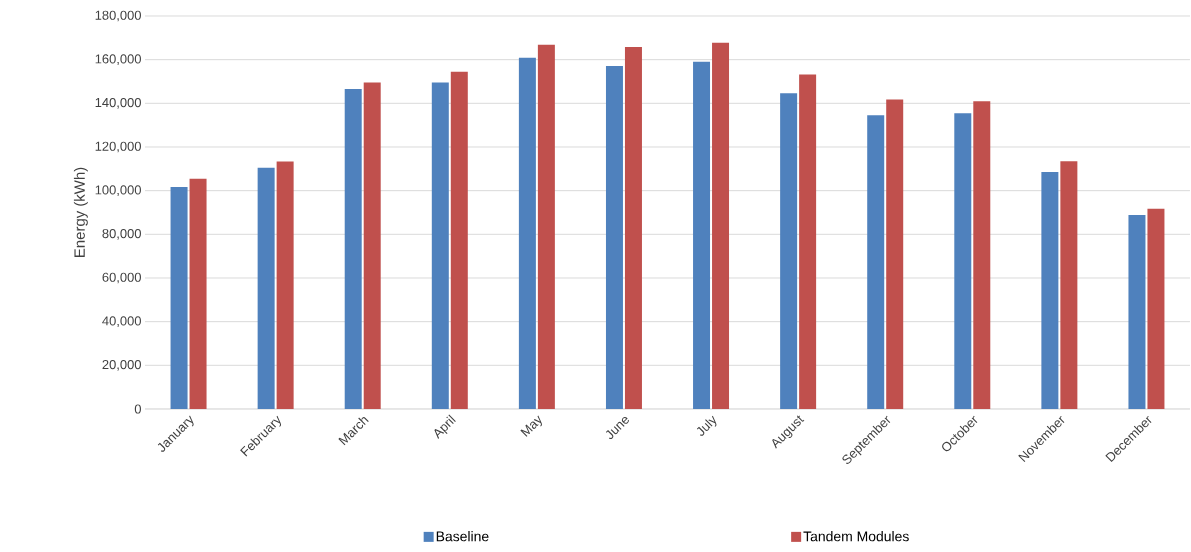 This screenshot has width=1191, height=552. What do you see at coordinates (118, 103) in the screenshot?
I see `y-tick-label: 140,000` at bounding box center [118, 103].